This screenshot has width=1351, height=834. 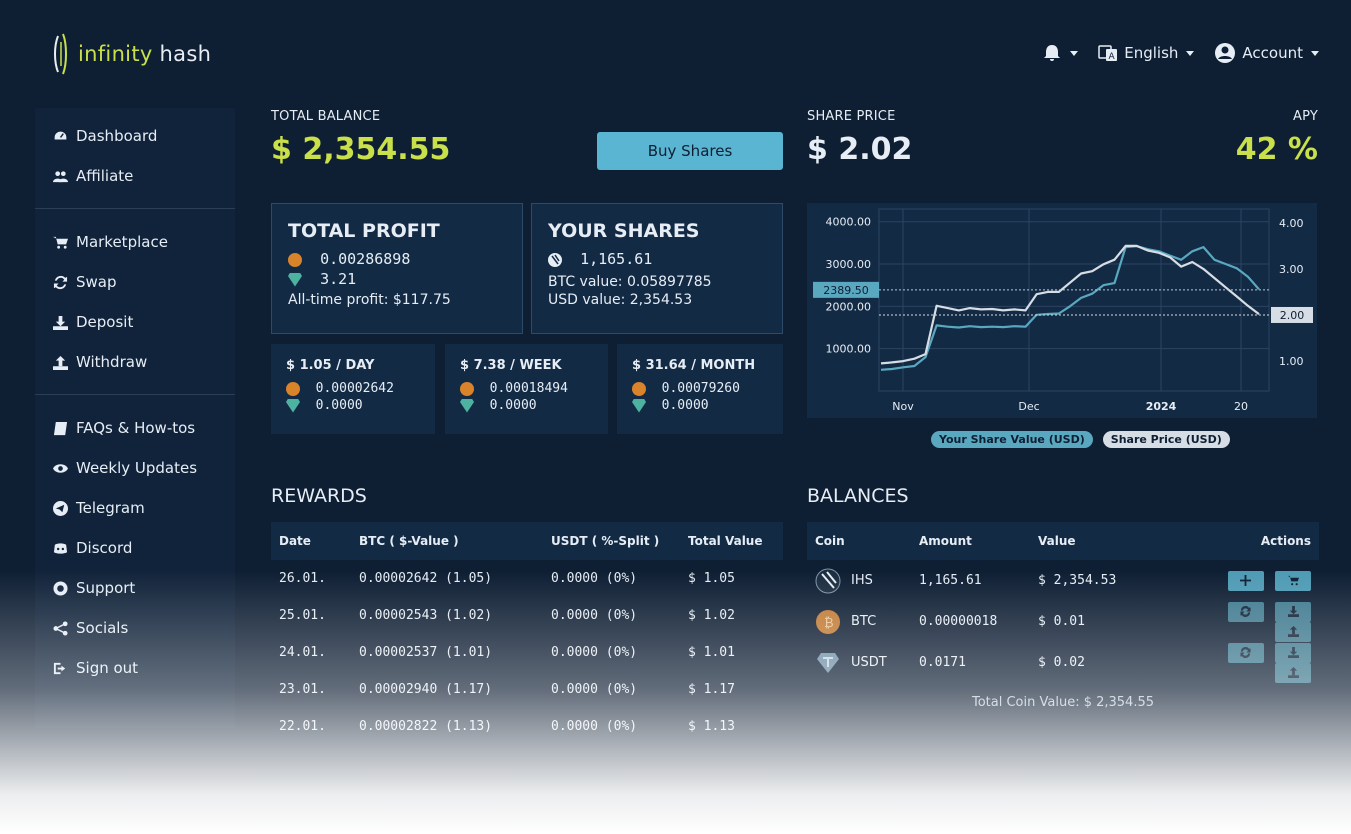 I want to click on period-btc: 0.00018494, so click(x=528, y=388).